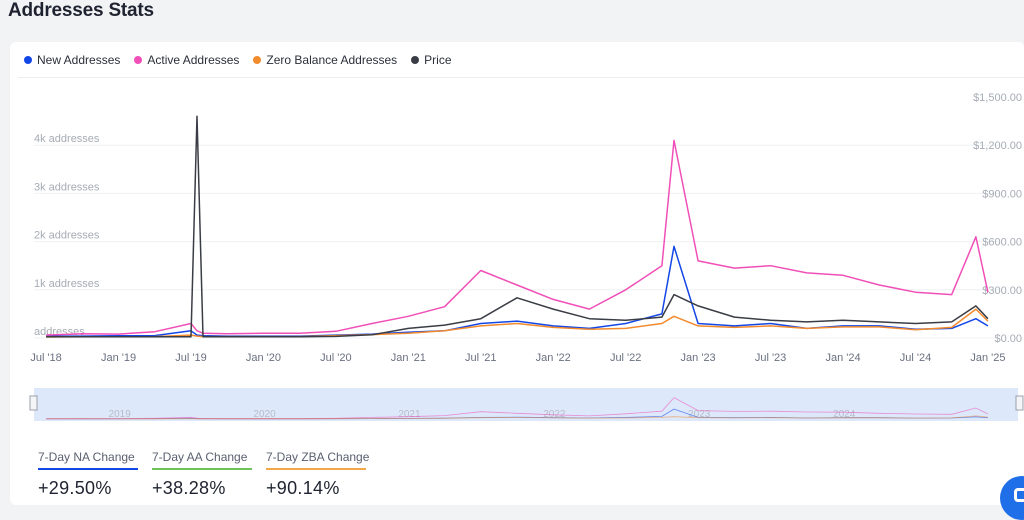 The width and height of the screenshot is (1024, 520). I want to click on stat-zba-change: 7-Day ZBA Change +90.14%, so click(317, 474).